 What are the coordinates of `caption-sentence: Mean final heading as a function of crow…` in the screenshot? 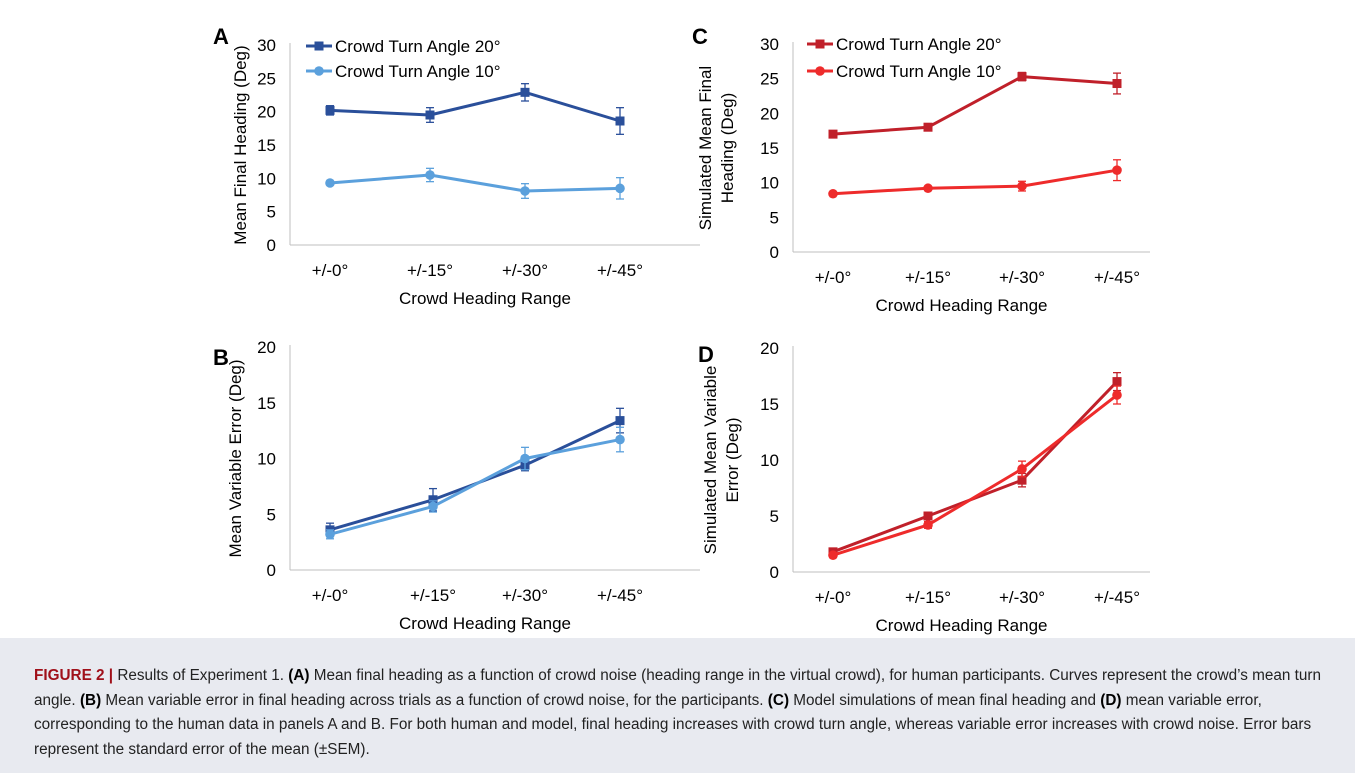 It's located at (678, 688).